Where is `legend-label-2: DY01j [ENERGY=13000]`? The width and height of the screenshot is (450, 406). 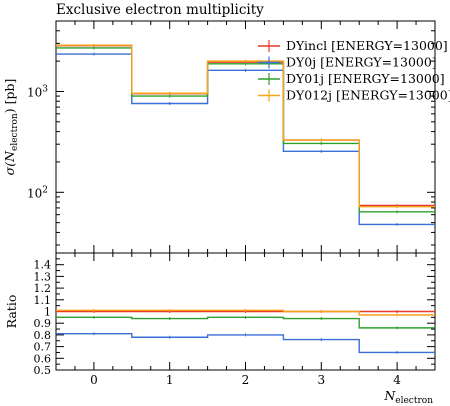
legend-label-2: DY01j [ENERGY=13000] is located at coordinates (365, 78).